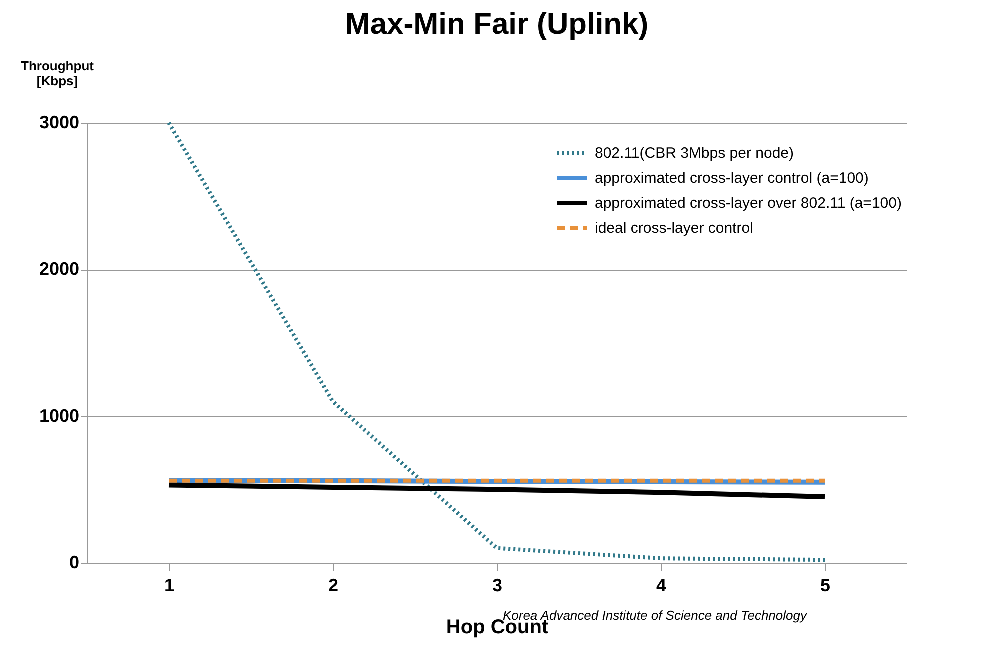  Describe the element at coordinates (497, 586) in the screenshot. I see `x-tick-label: 3` at that location.